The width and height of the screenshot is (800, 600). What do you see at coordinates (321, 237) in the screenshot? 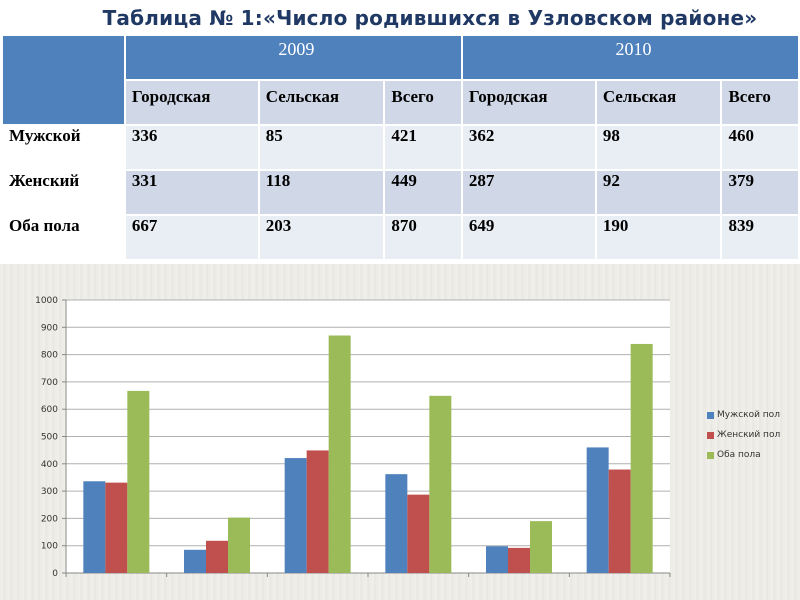
I see `table-cell: 203` at bounding box center [321, 237].